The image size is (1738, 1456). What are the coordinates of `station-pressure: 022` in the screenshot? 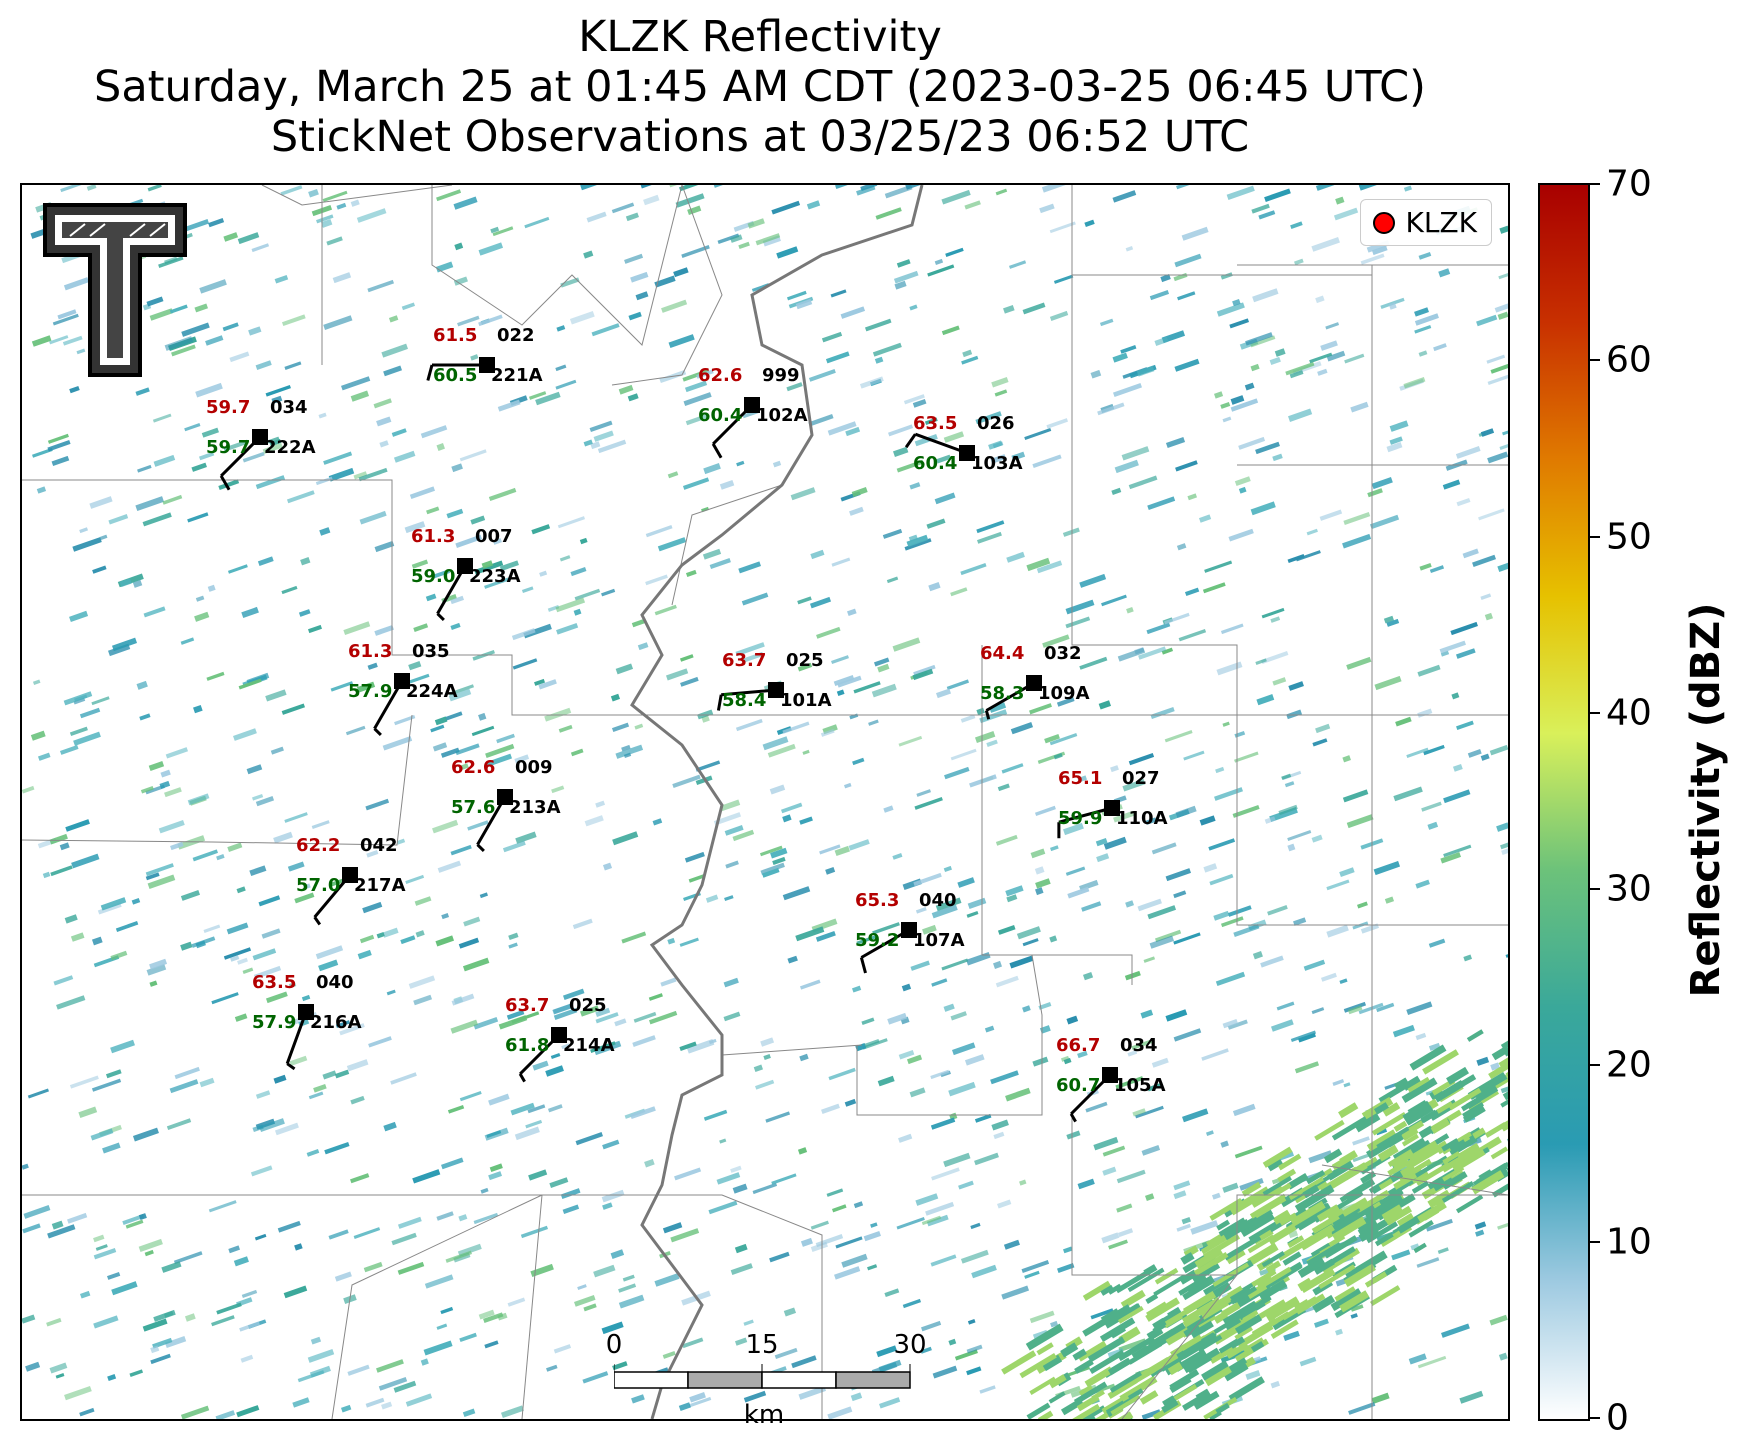 It's located at (516, 335).